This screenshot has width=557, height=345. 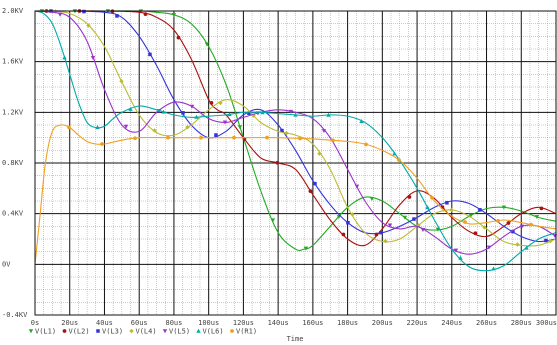 I want to click on x-tick-label: 60us, so click(x=139, y=323).